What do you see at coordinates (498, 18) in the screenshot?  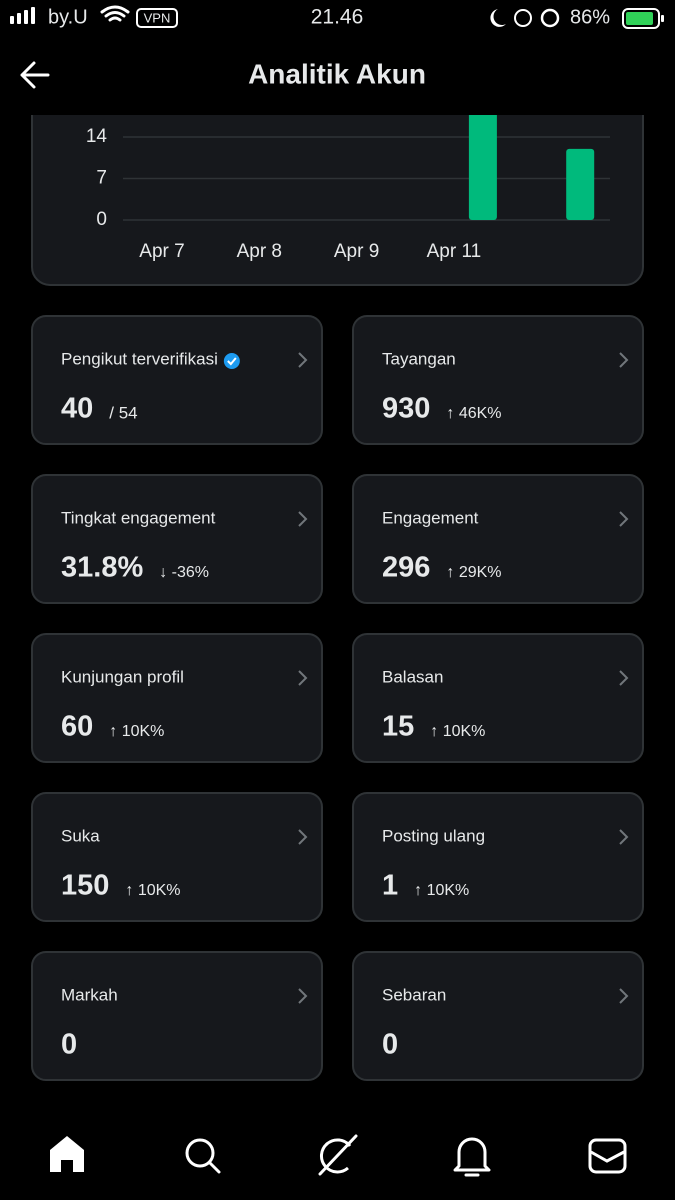 I see `moon-icon` at bounding box center [498, 18].